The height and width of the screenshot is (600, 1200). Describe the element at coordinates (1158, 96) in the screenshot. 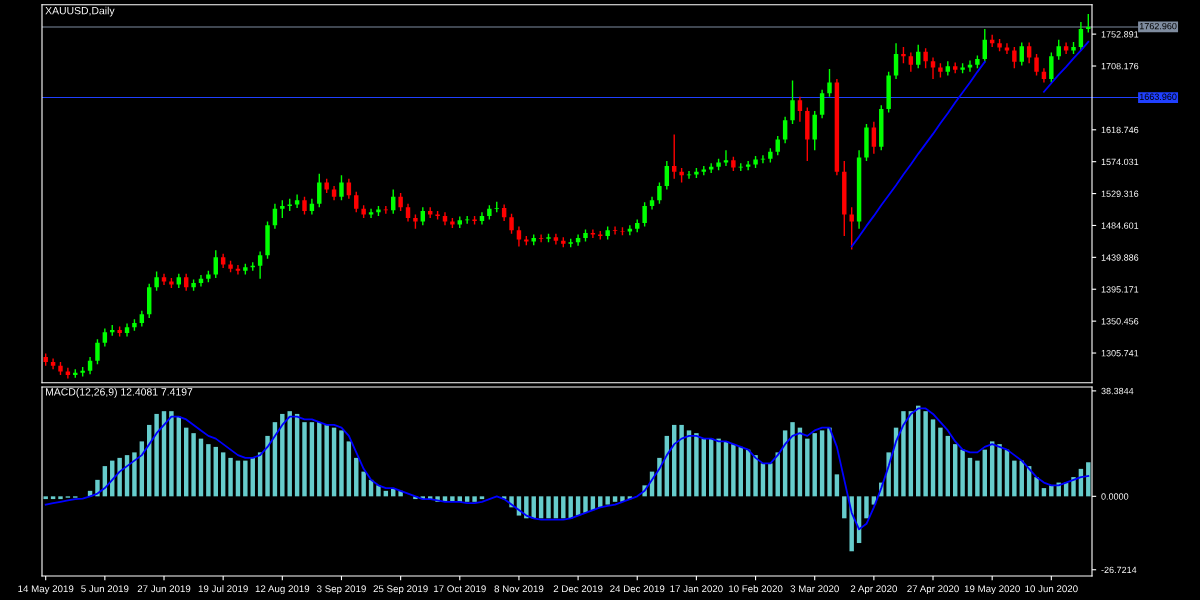

I see `ref-line-label: 1663.960` at that location.